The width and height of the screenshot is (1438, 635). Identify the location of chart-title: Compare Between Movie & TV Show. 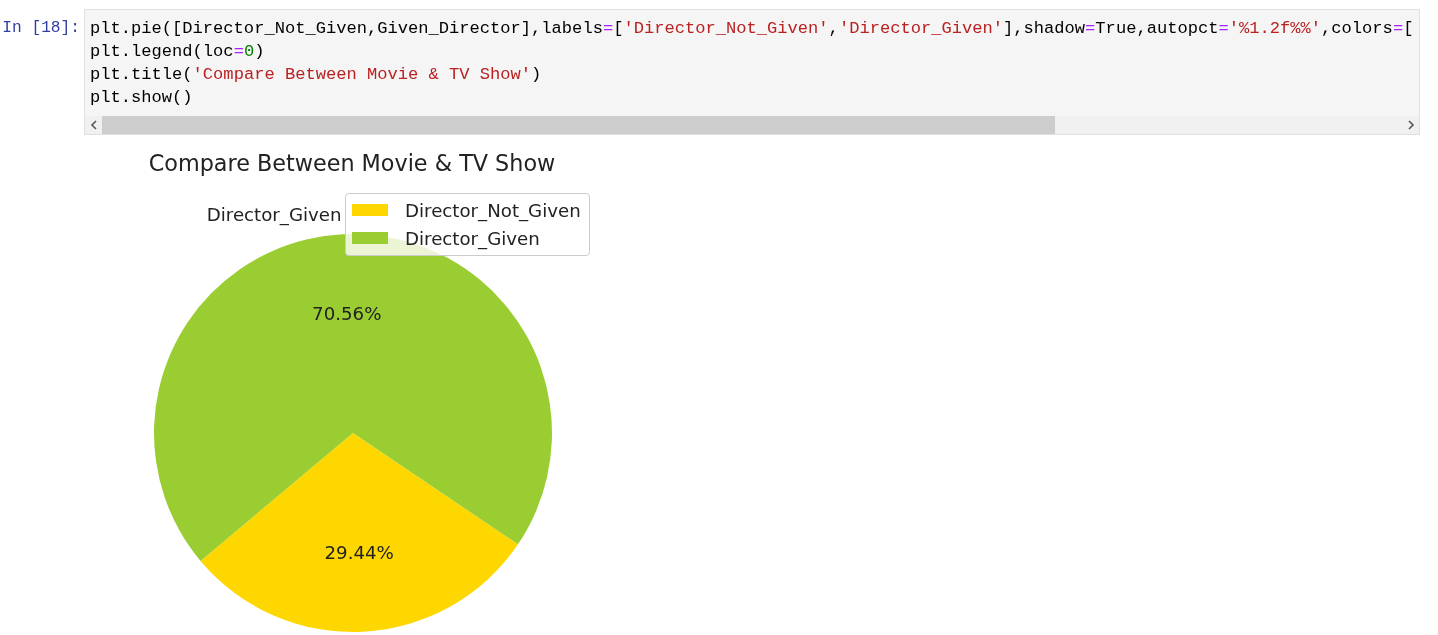
(352, 163).